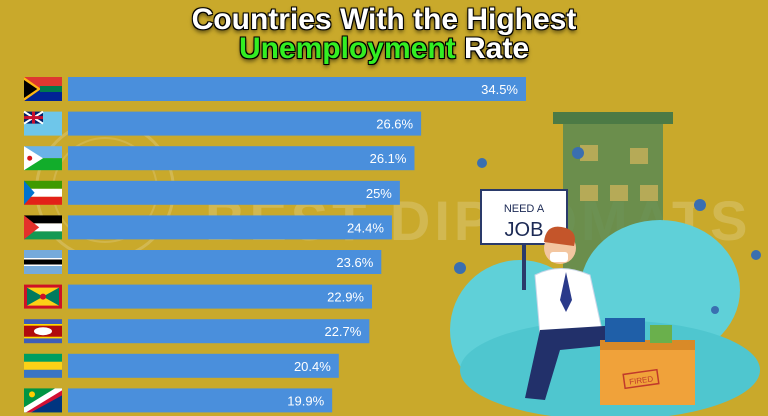  I want to click on chart-title-line2: Unemployment Rate, so click(384, 49).